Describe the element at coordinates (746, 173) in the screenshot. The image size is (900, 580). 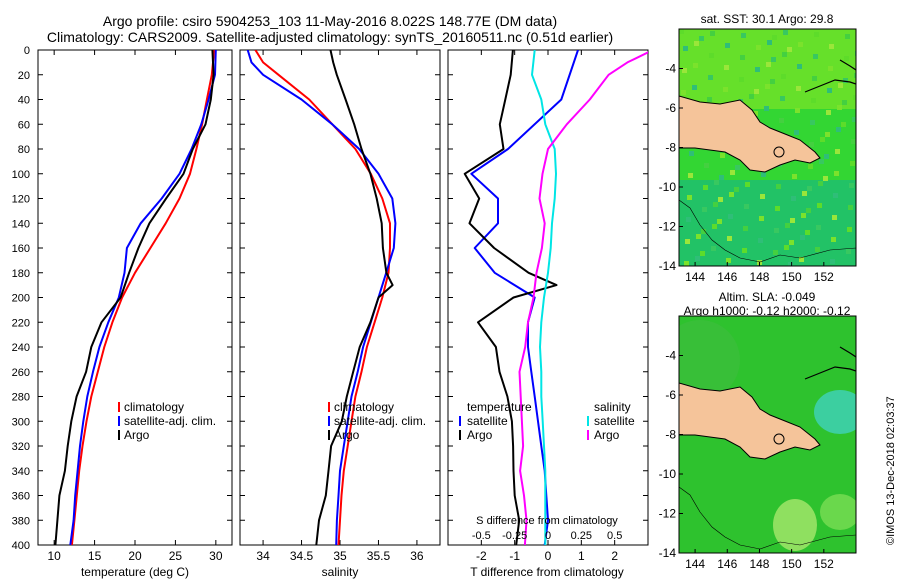
I see `sst-map-axes: 144 146 148 150 152 -4 -6 -8 -10 -12 -14` at that location.